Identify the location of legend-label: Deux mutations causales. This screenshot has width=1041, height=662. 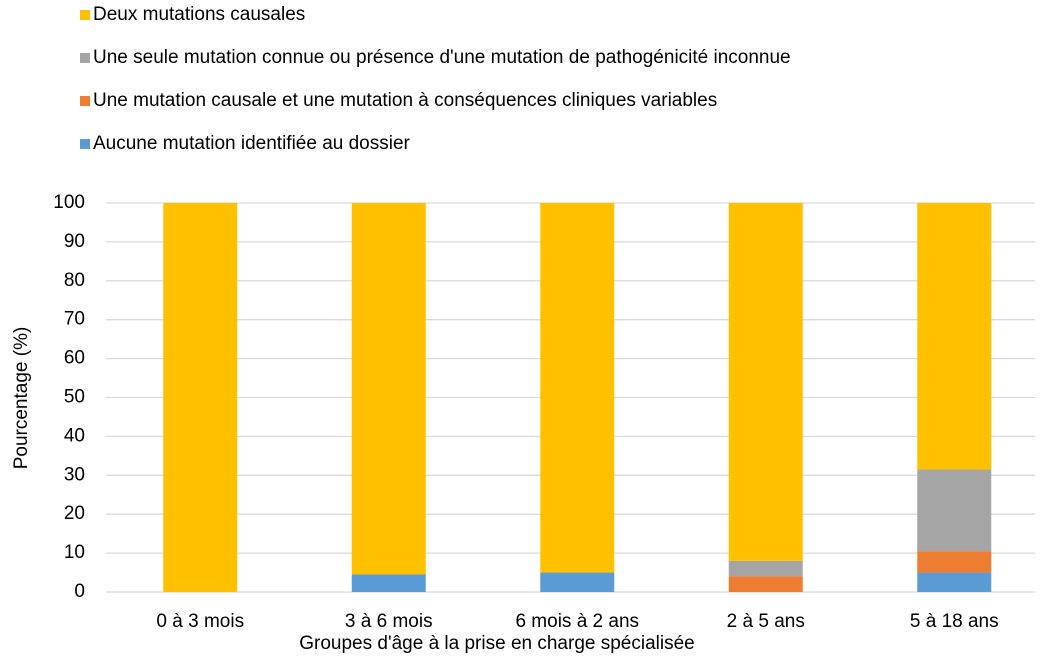
(199, 14).